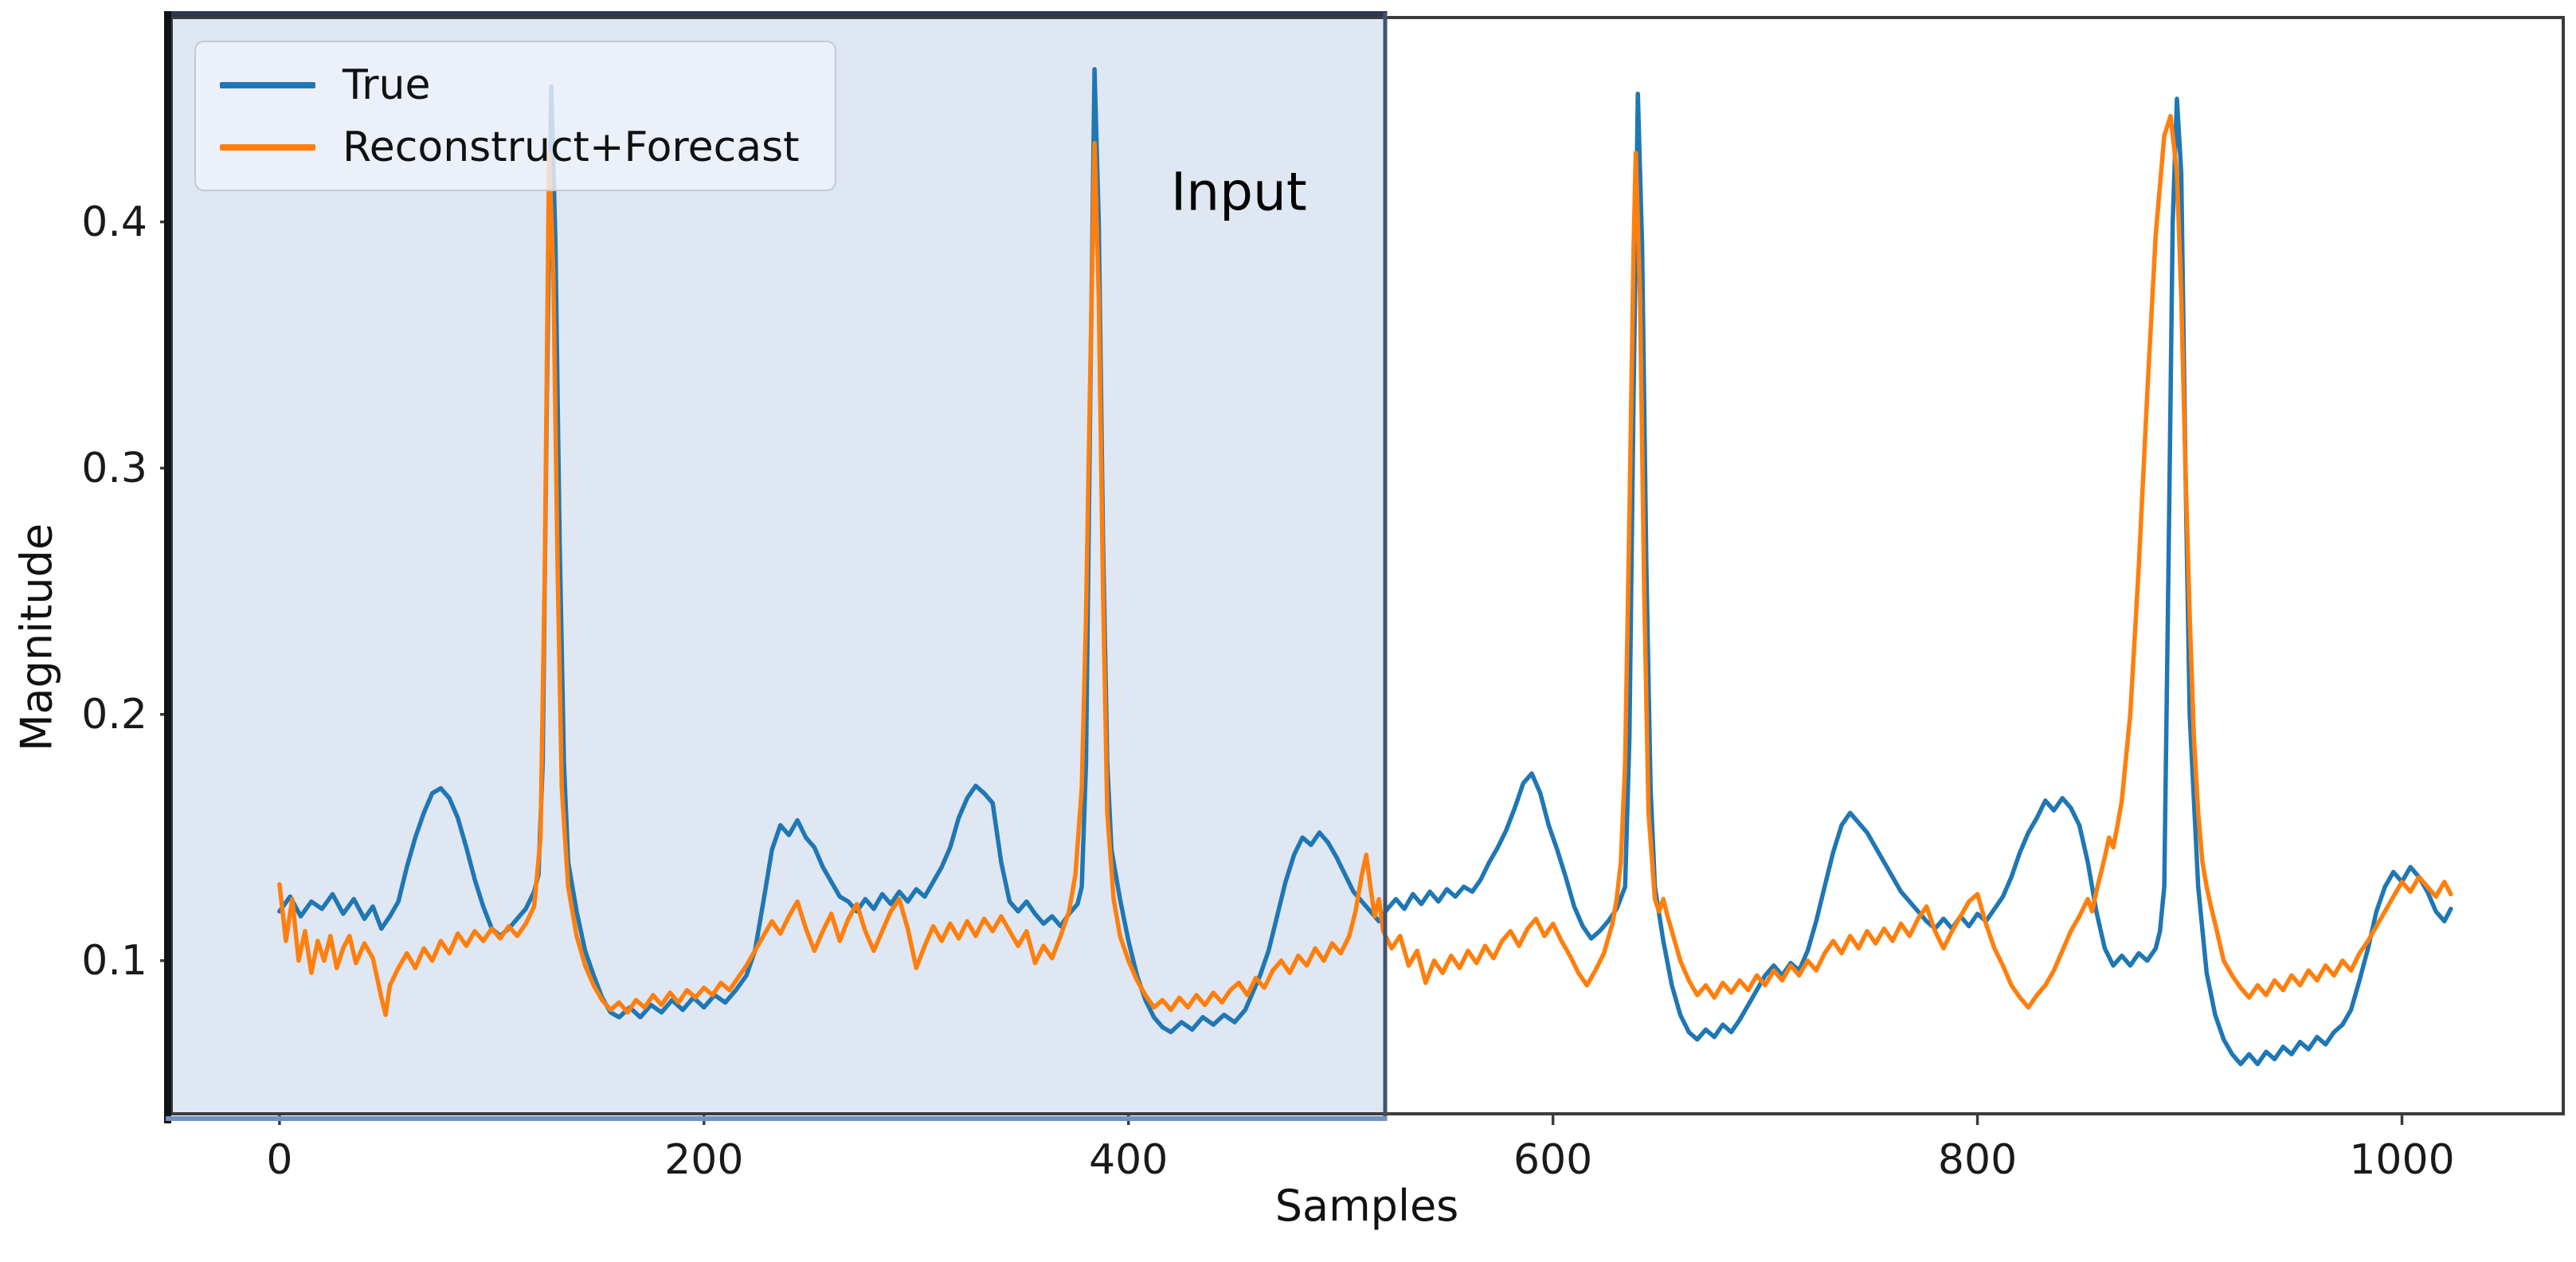 The width and height of the screenshot is (2576, 1262). What do you see at coordinates (1977, 1160) in the screenshot?
I see `x-tick-label: 800` at bounding box center [1977, 1160].